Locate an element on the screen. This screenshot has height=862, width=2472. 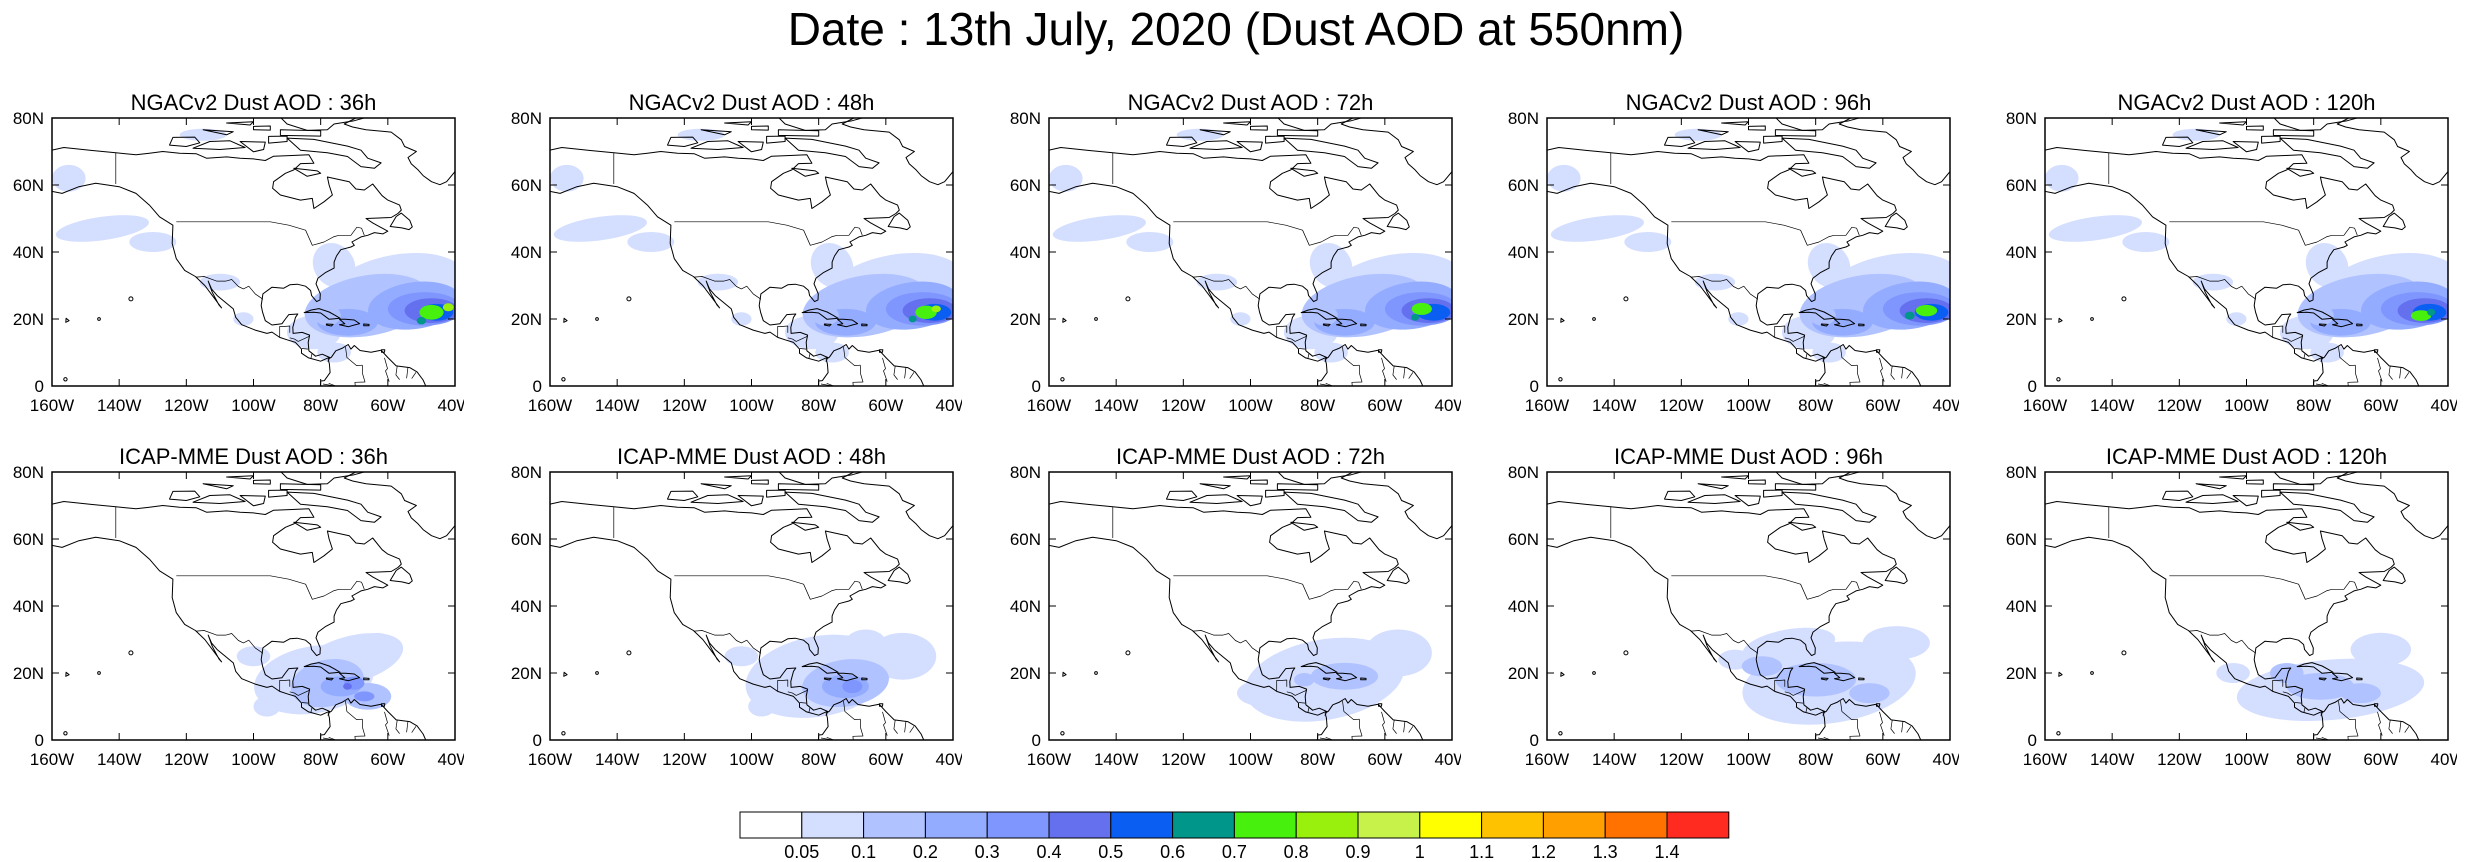
colorbar-label: 0.9 is located at coordinates (1357, 852).